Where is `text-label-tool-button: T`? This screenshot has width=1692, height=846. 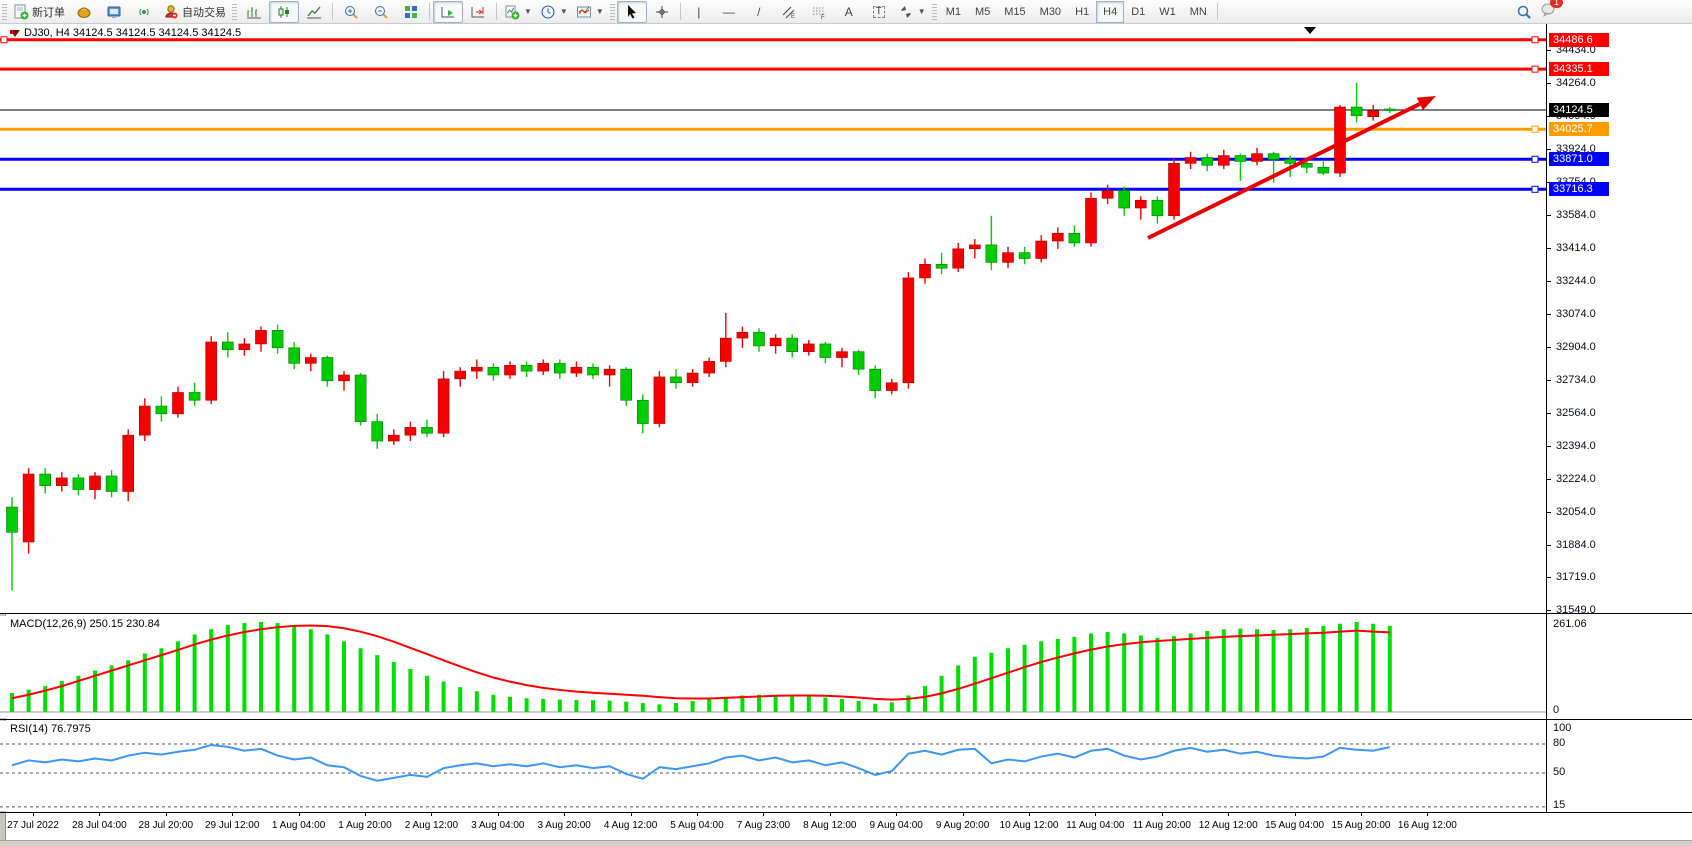 text-label-tool-button: T is located at coordinates (879, 12).